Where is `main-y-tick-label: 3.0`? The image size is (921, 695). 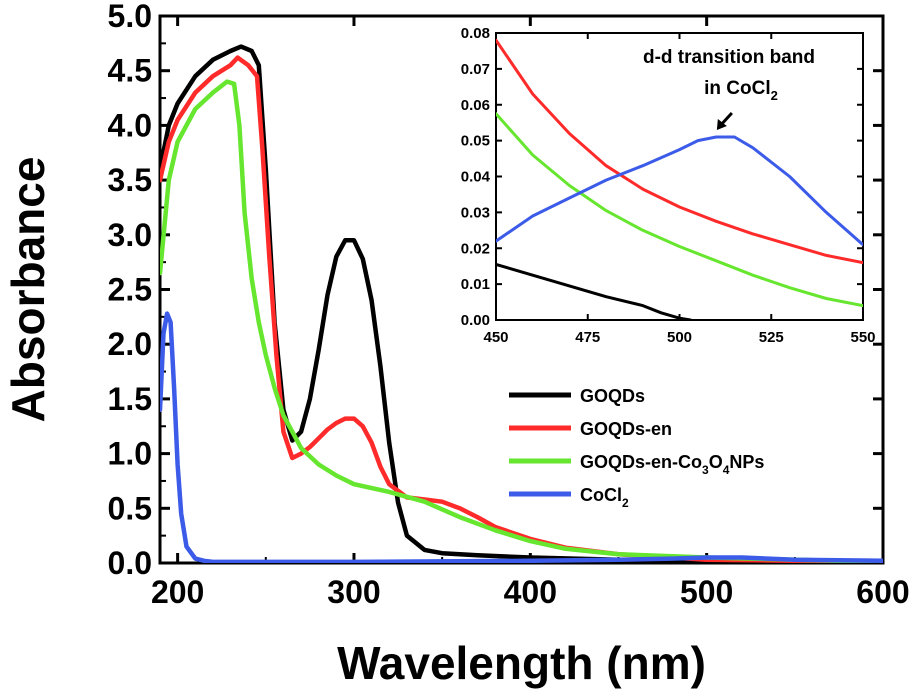 main-y-tick-label: 3.0 is located at coordinates (130, 235).